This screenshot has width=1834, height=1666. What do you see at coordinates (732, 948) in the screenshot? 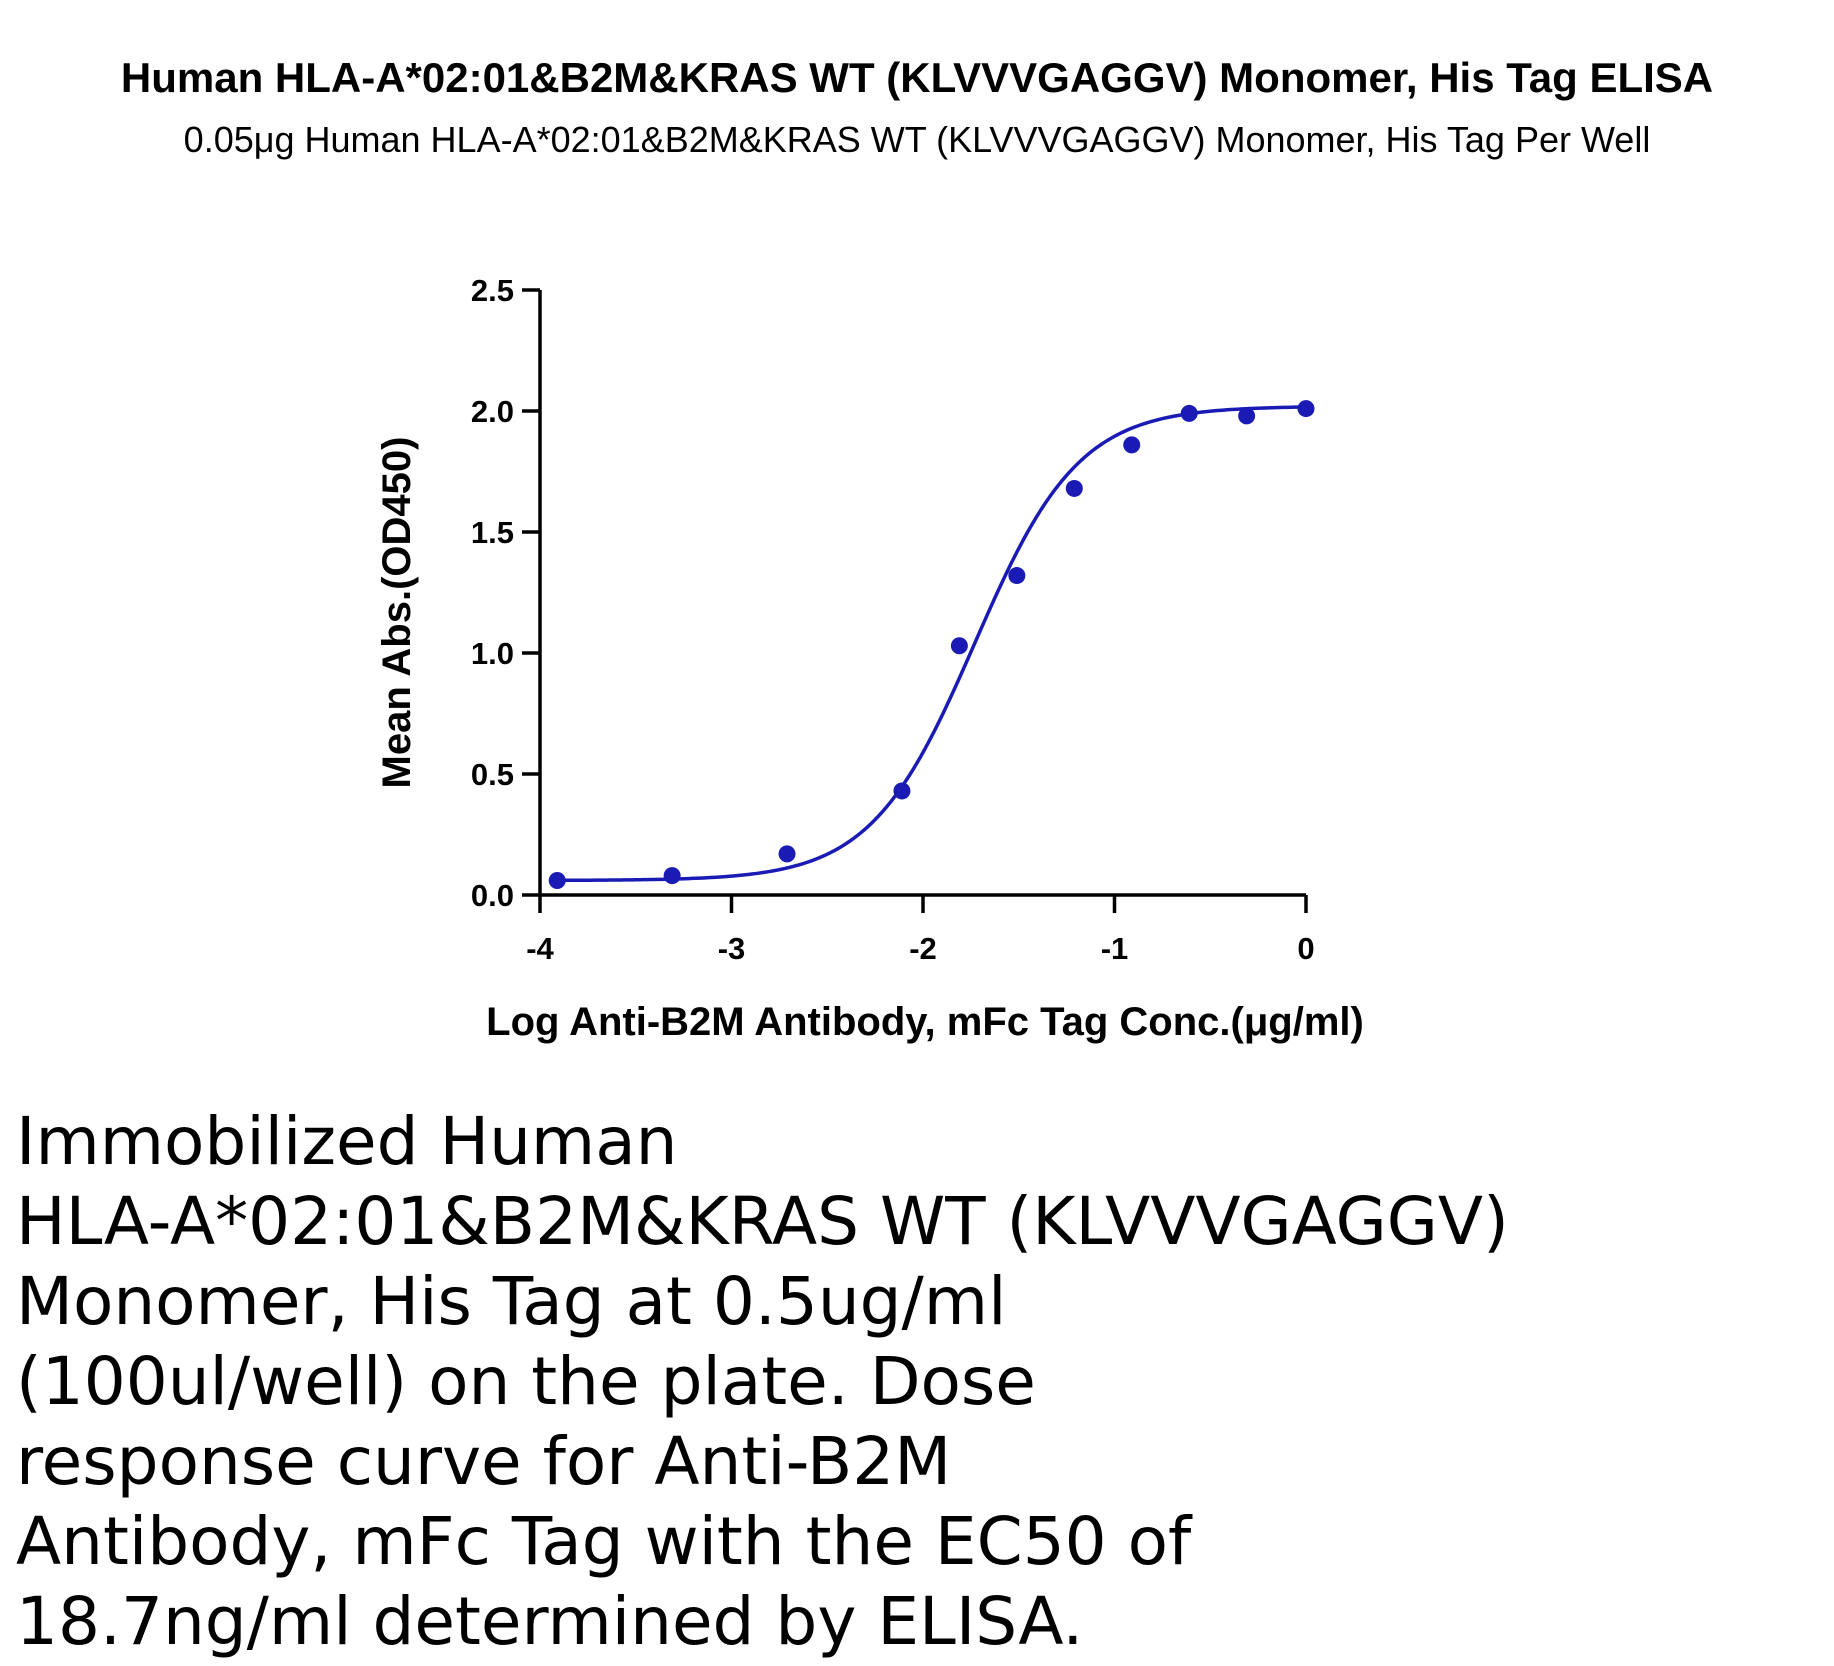
I see `x-tick-label: -3` at bounding box center [732, 948].